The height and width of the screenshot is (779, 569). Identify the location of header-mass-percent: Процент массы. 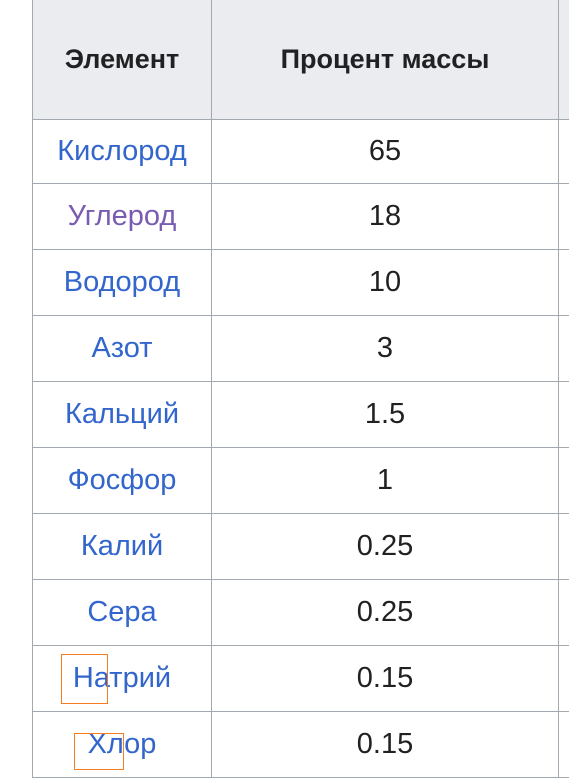
(385, 60).